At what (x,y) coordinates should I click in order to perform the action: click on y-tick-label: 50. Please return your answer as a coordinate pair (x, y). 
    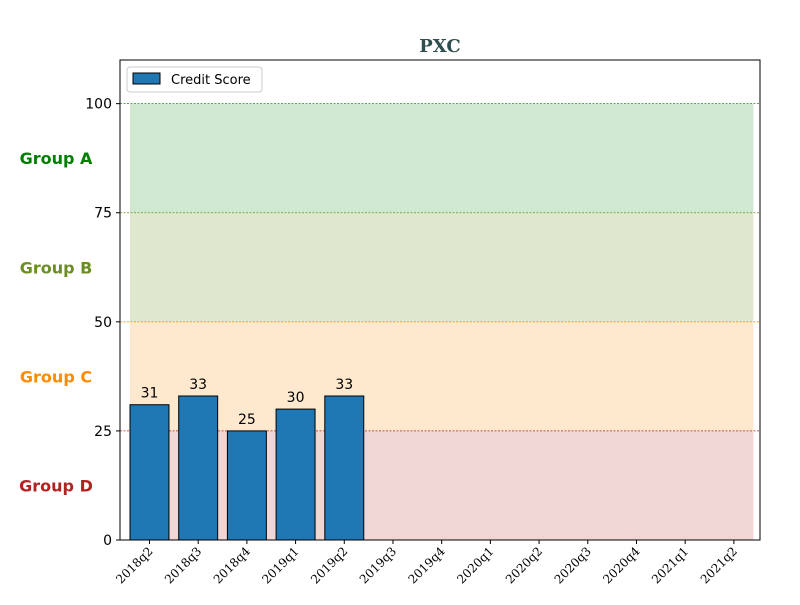
    Looking at the image, I should click on (103, 323).